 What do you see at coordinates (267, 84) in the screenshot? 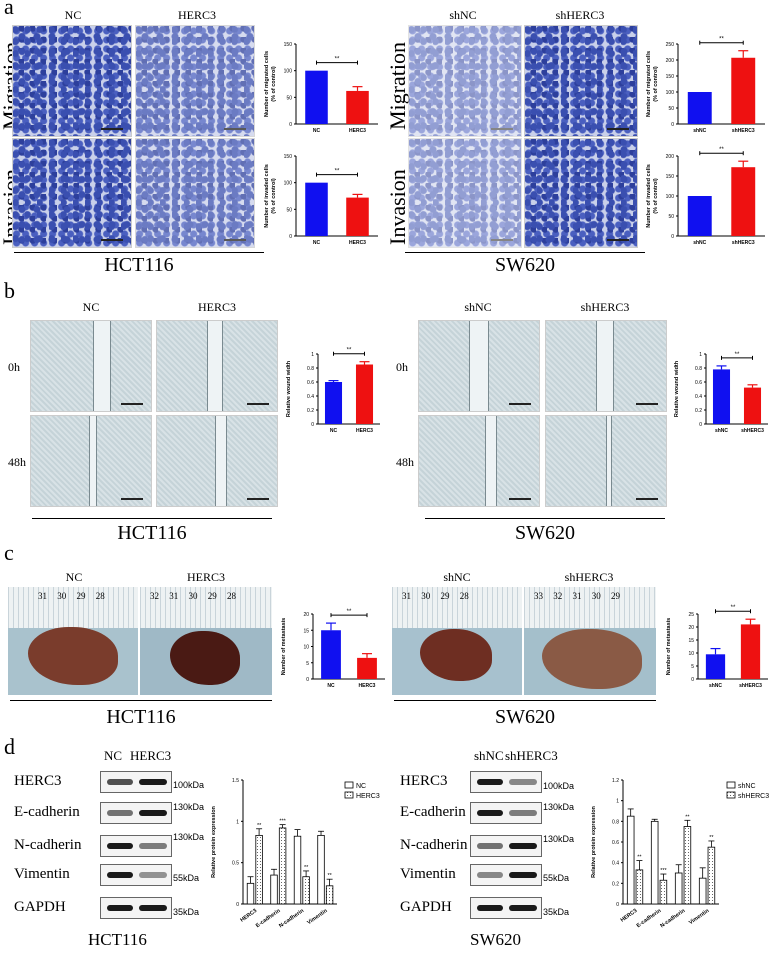
I see `y-axis-label: Number of migrated cells` at bounding box center [267, 84].